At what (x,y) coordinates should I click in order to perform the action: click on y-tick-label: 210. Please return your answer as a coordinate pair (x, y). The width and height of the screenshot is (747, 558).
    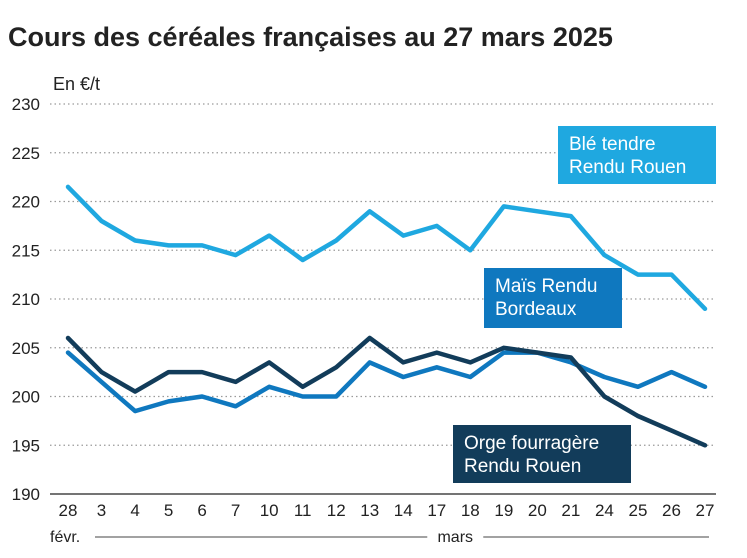
    Looking at the image, I should click on (26, 299).